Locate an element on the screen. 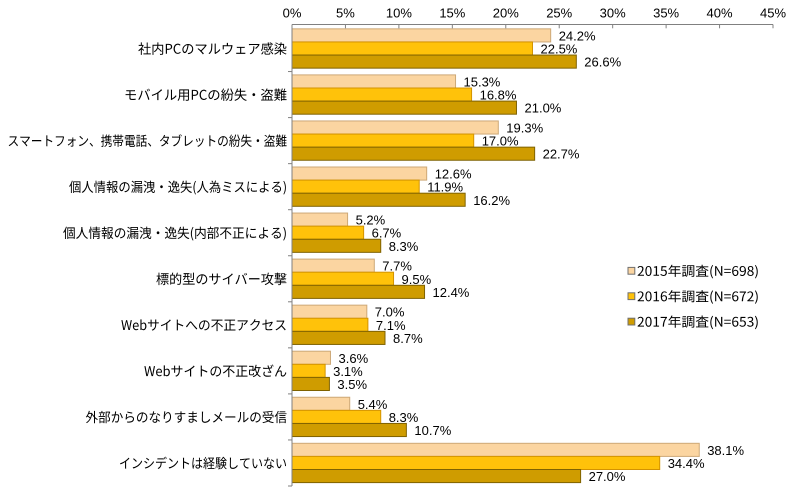  svg-text: 16.2% is located at coordinates (491, 200).